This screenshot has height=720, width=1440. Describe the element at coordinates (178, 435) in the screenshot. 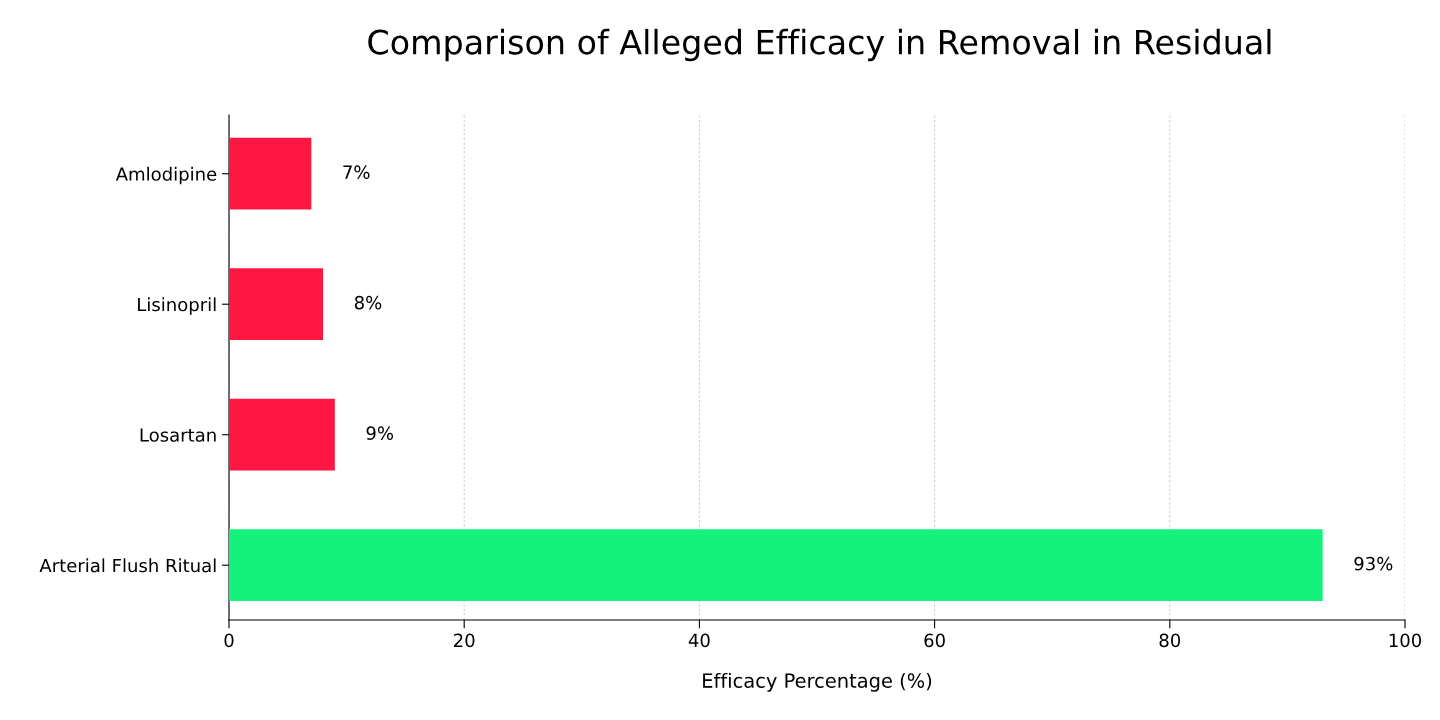

I see `y-tick-label: Losartan` at that location.